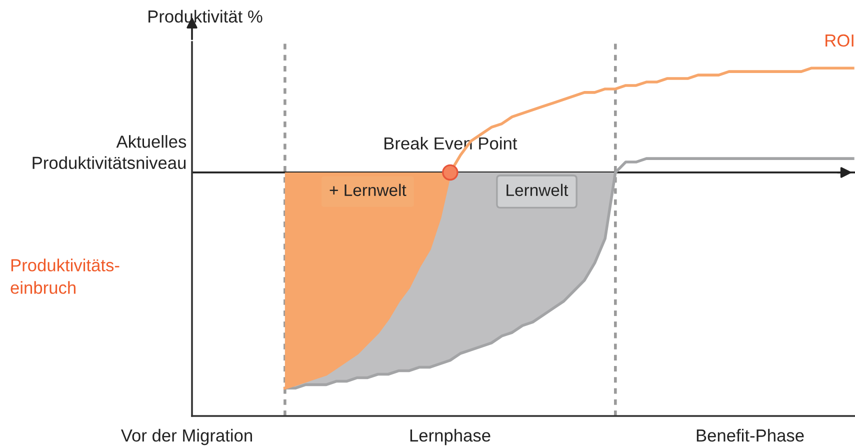 The height and width of the screenshot is (446, 855). What do you see at coordinates (537, 190) in the screenshot?
I see `text: Lernwelt` at bounding box center [537, 190].